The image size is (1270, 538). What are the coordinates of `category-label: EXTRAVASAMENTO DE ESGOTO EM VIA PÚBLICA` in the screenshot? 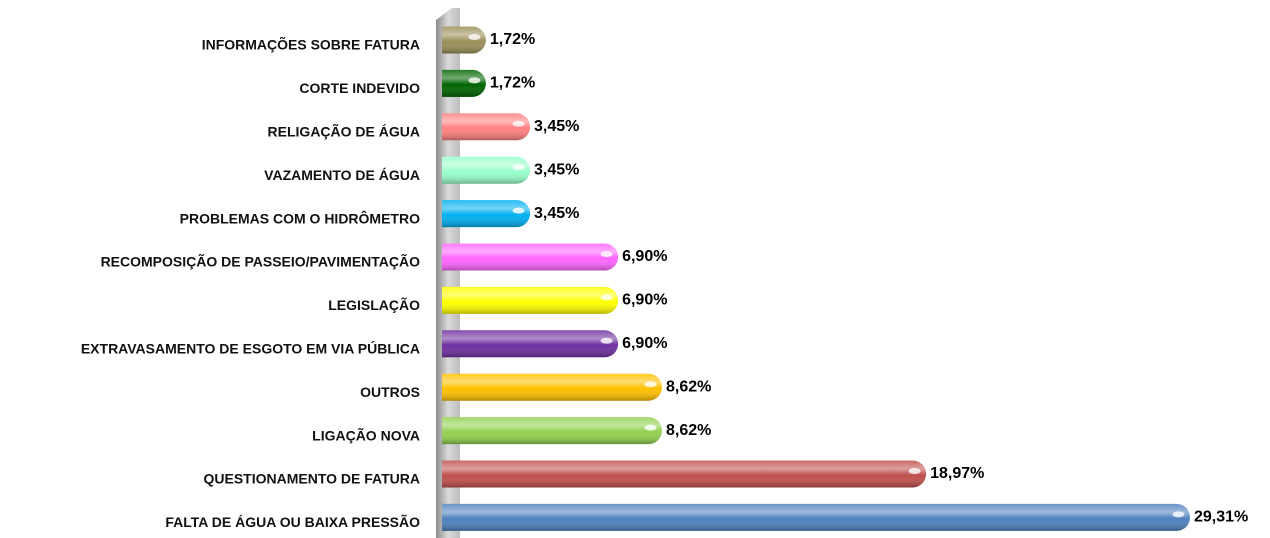 It's located at (250, 348).